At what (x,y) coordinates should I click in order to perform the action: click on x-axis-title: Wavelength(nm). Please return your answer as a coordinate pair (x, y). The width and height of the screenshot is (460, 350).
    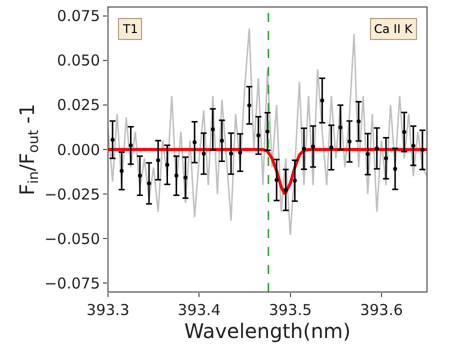
    Looking at the image, I should click on (267, 331).